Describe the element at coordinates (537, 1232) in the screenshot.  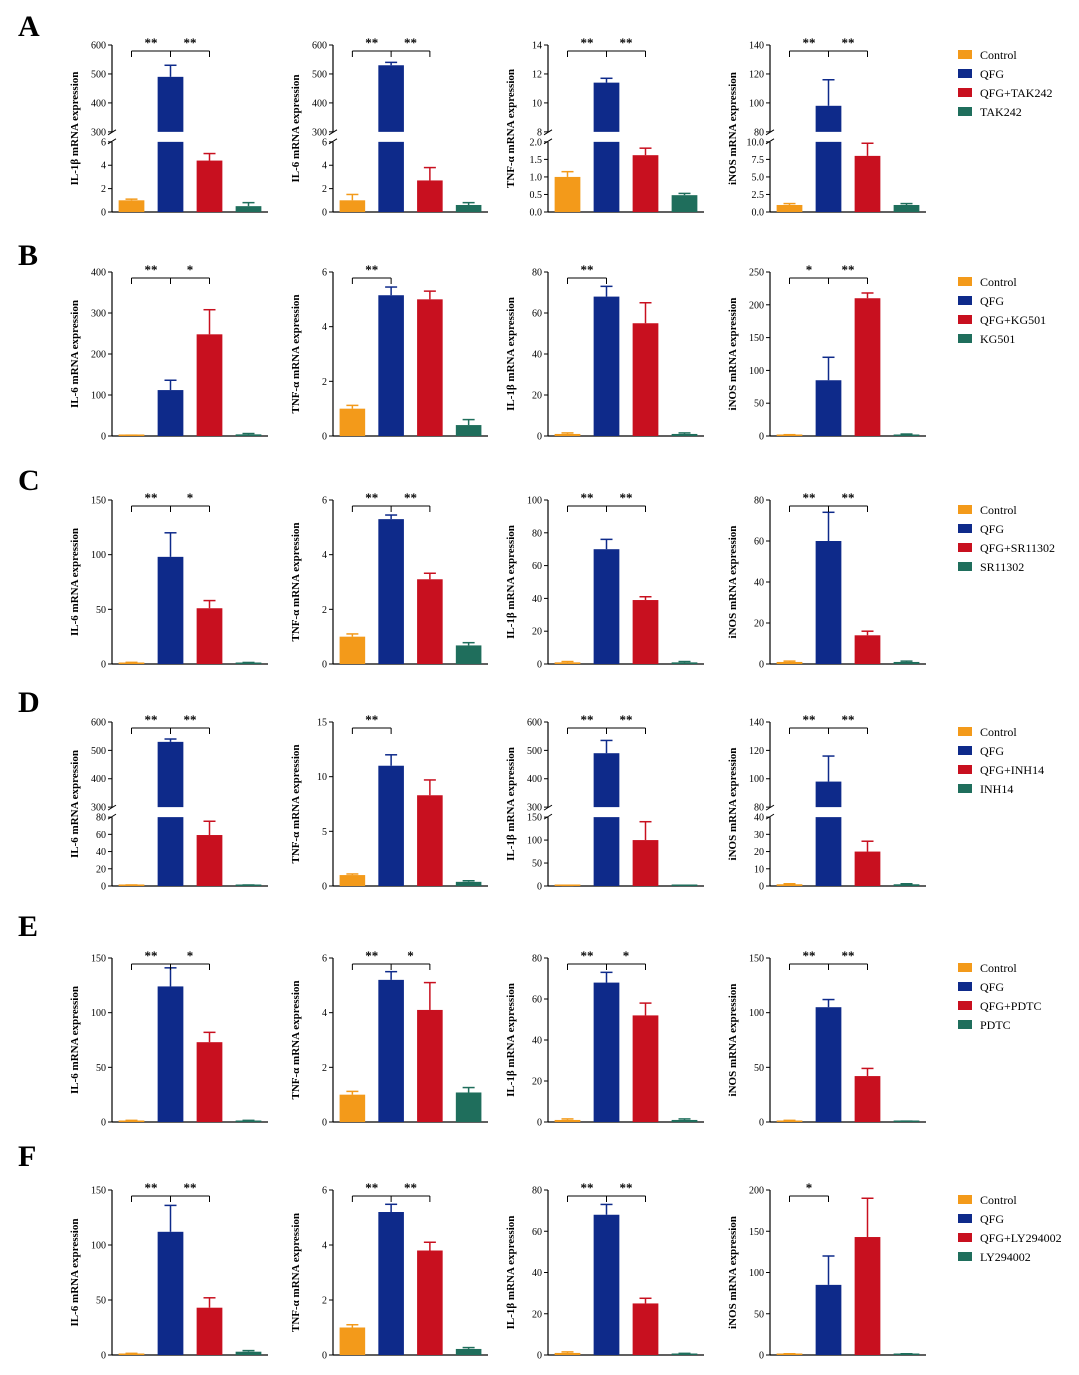
I see `y-tick-label: 60` at that location.